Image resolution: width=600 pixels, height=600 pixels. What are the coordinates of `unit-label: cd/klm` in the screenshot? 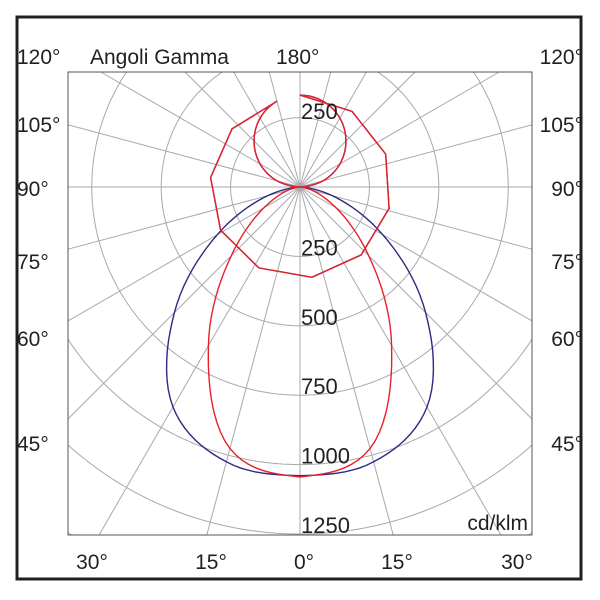 It's located at (497, 523).